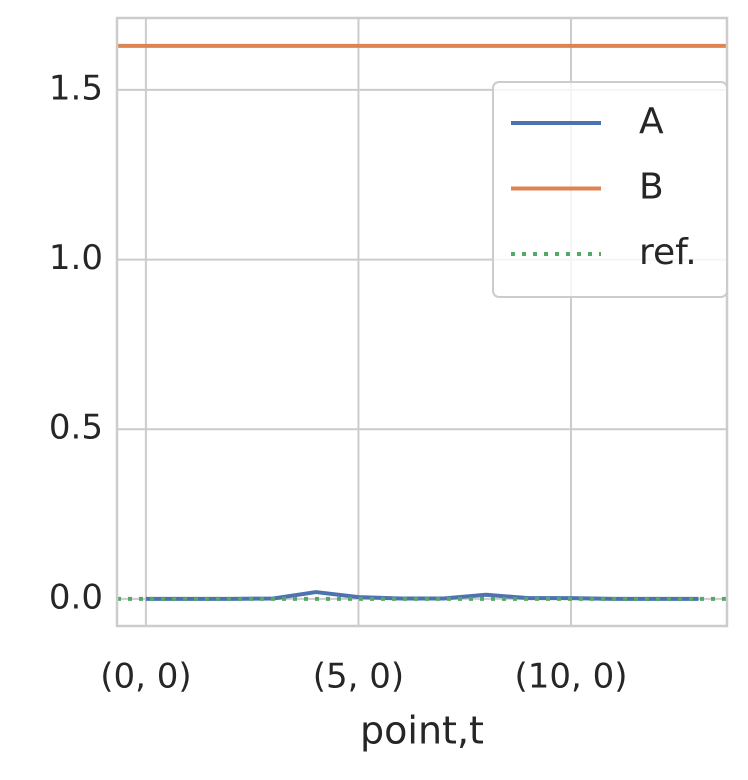 The height and width of the screenshot is (780, 748). Describe the element at coordinates (76, 597) in the screenshot. I see `y-tick-label: 0.0` at that location.